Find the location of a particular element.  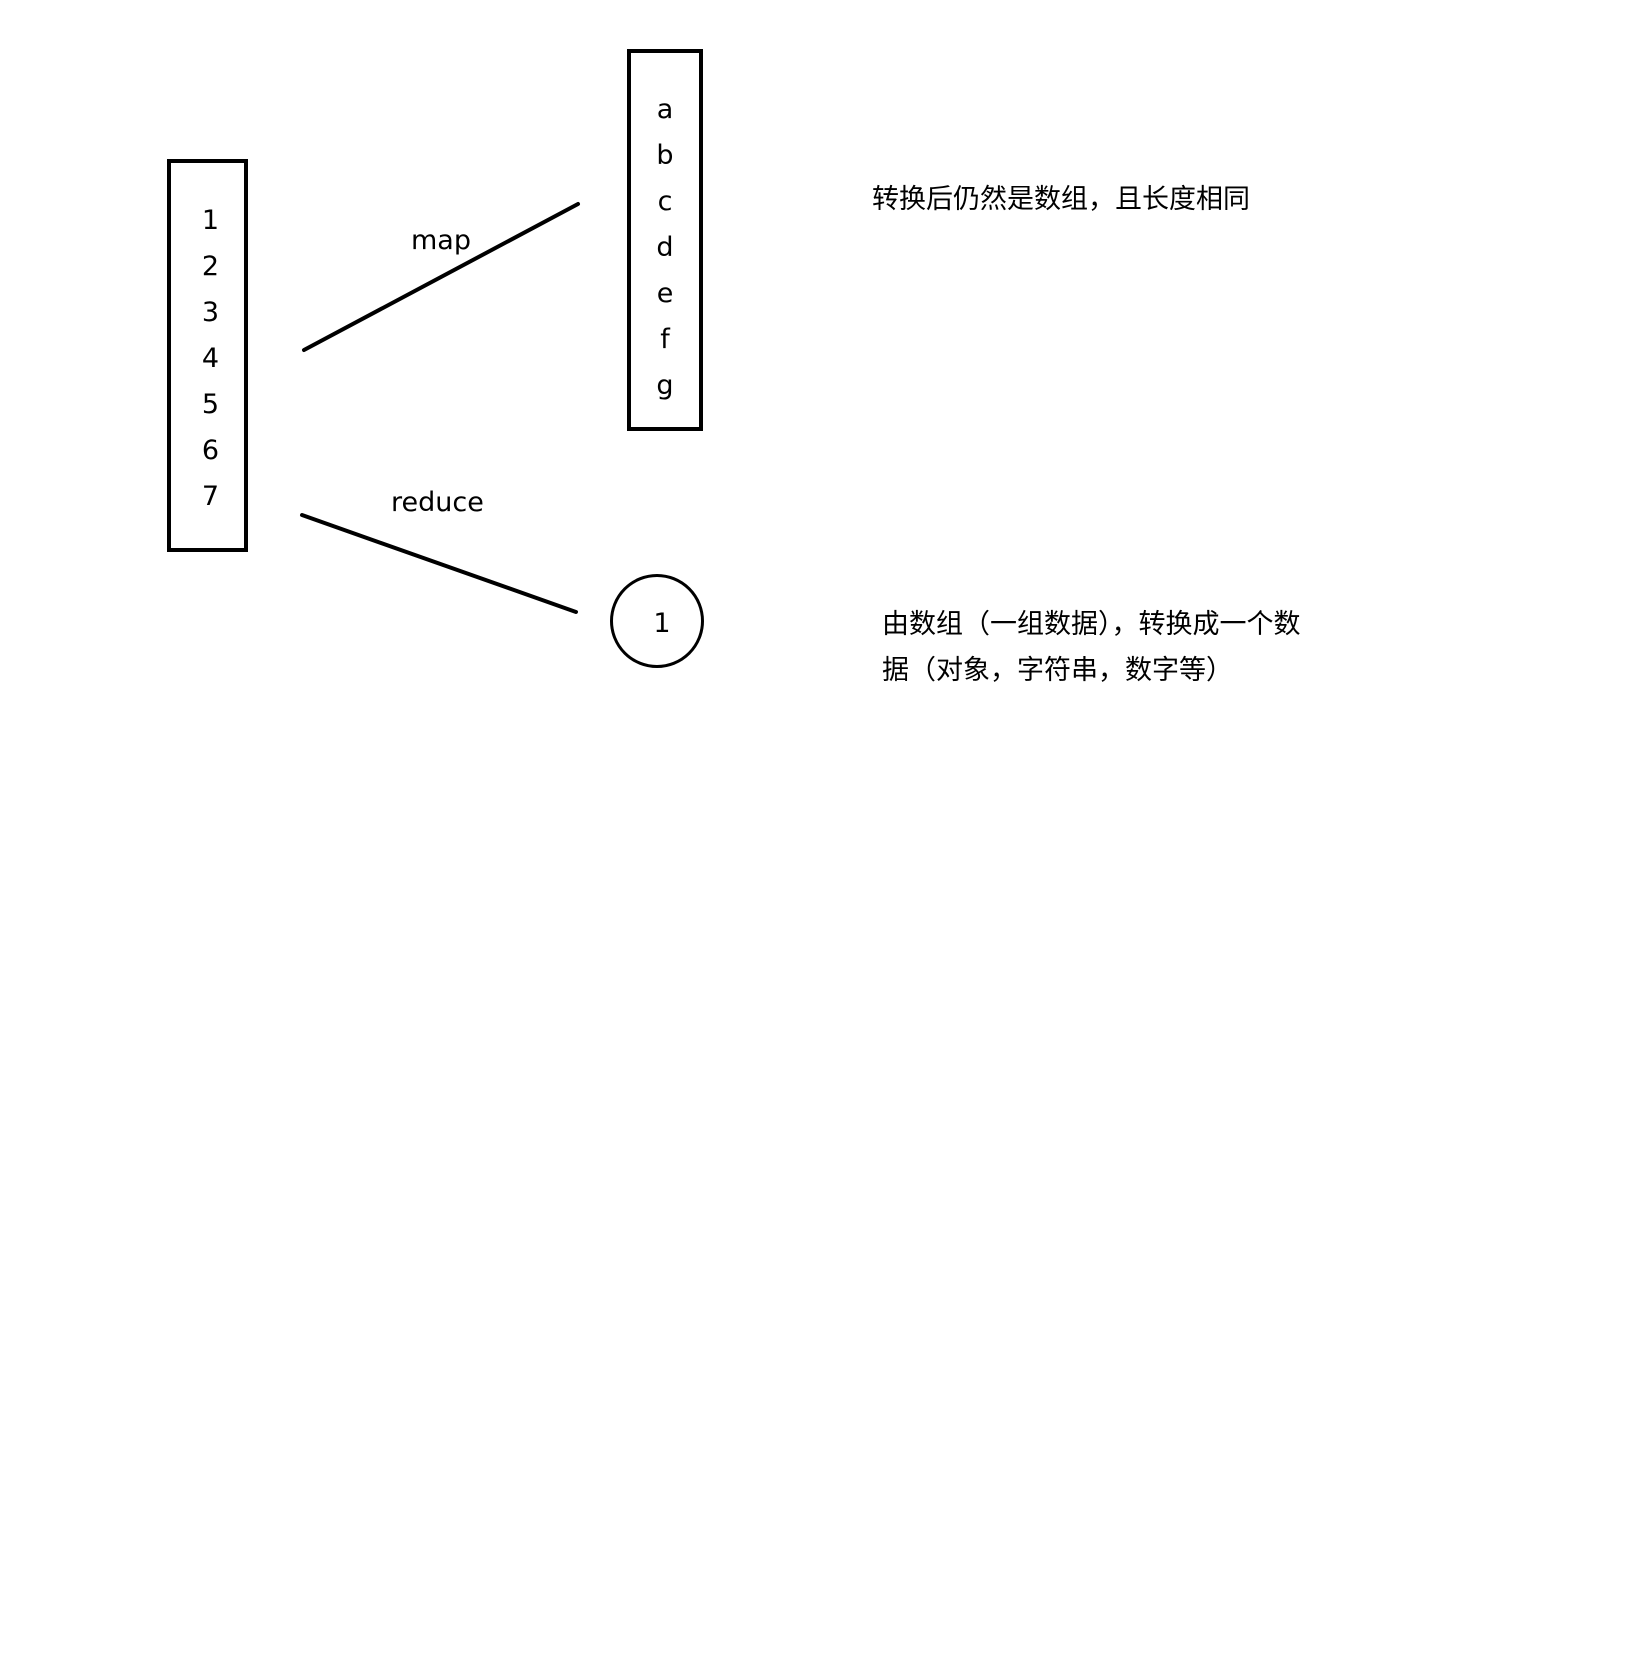

reduce-description-line-1: 由数组（一组数据），转换成一个数 is located at coordinates (1091, 624).